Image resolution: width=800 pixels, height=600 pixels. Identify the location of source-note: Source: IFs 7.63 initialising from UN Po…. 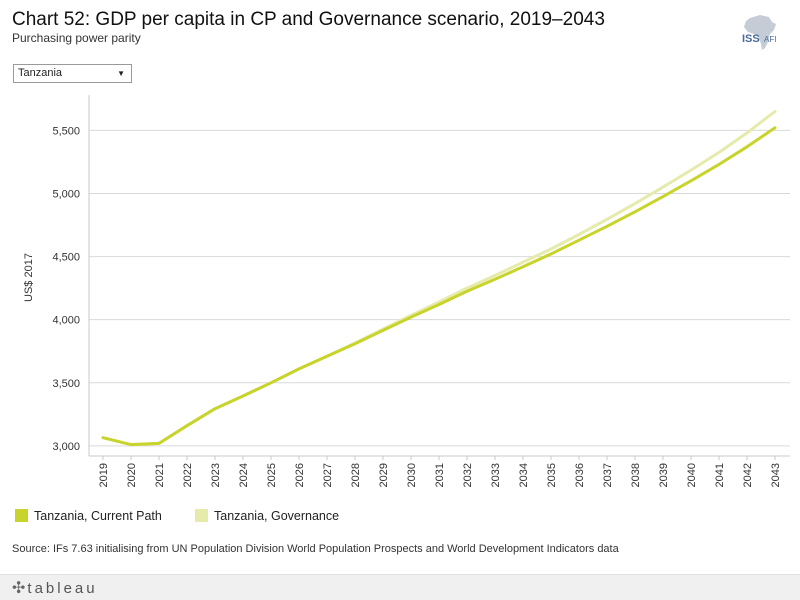
(315, 549).